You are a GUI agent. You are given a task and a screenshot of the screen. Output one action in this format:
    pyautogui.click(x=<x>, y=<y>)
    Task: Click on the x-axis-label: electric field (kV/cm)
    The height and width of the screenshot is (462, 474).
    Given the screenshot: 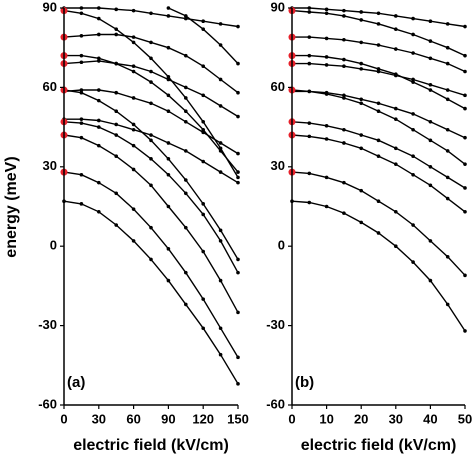 What is the action you would take?
    pyautogui.click(x=379, y=445)
    